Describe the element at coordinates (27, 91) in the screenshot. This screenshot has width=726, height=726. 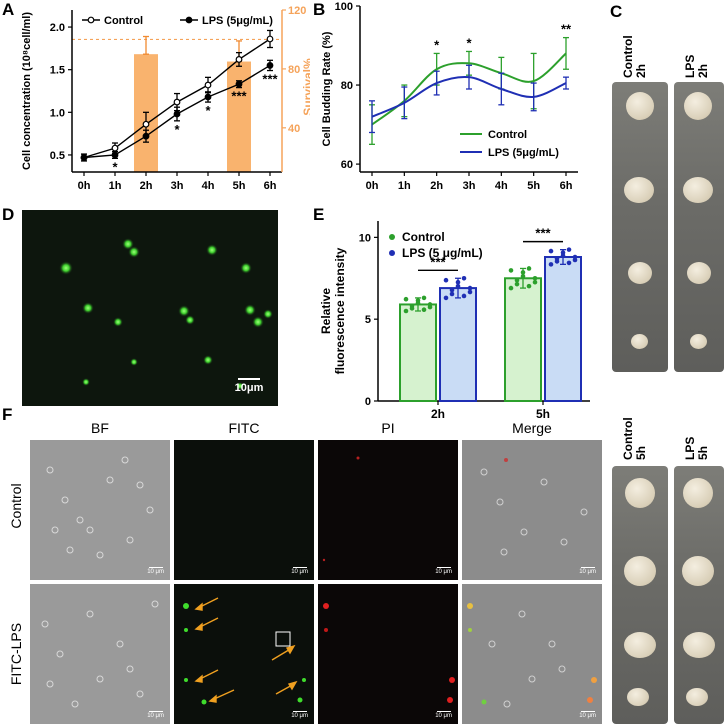
I see `y-axis-label-left: Cell concentration (10⁸cell/ml)` at that location.